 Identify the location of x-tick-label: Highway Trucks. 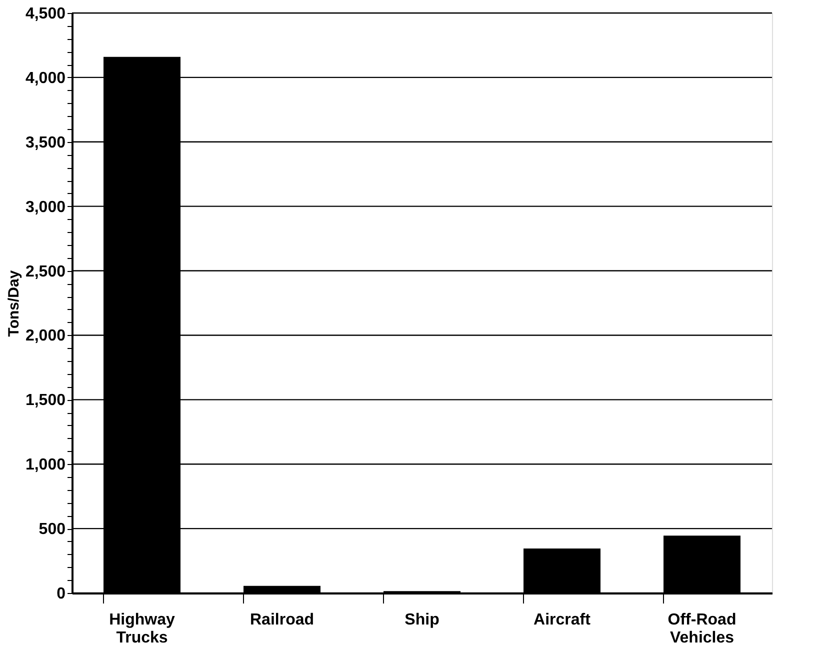
(142, 629).